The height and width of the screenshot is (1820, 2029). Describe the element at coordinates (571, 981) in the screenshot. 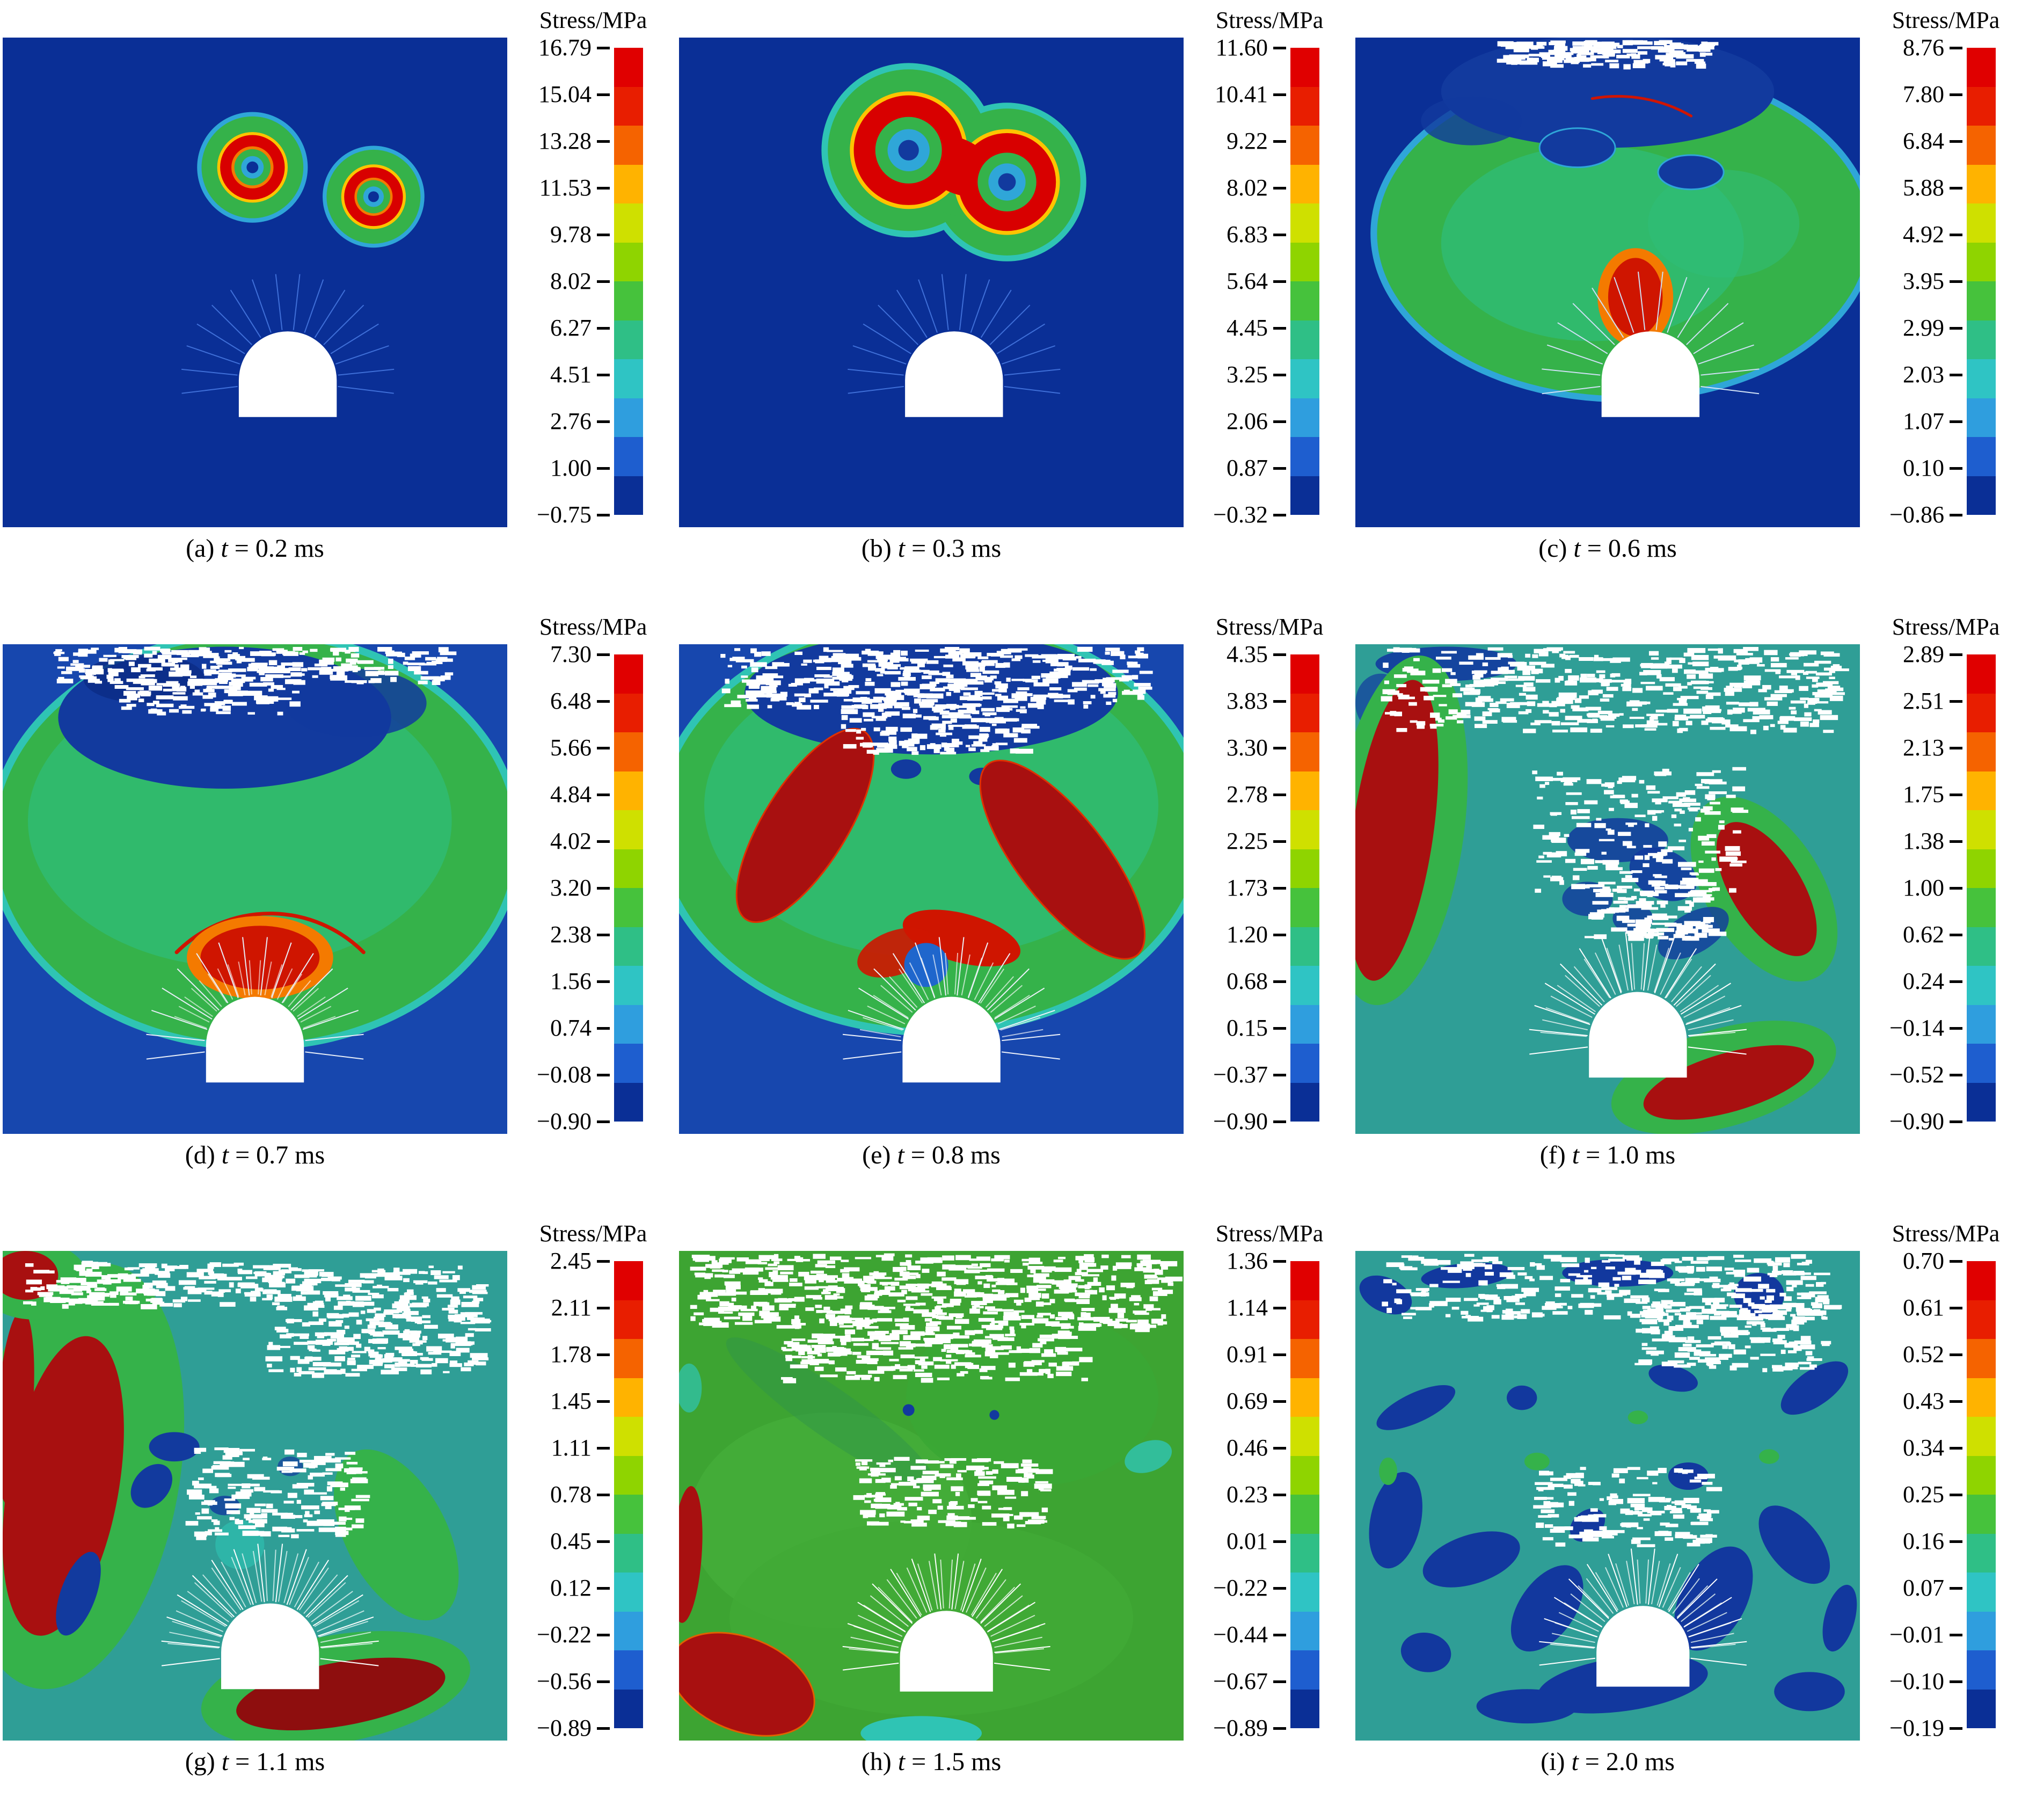

I see `colorbar-tick-value: 1.56` at that location.